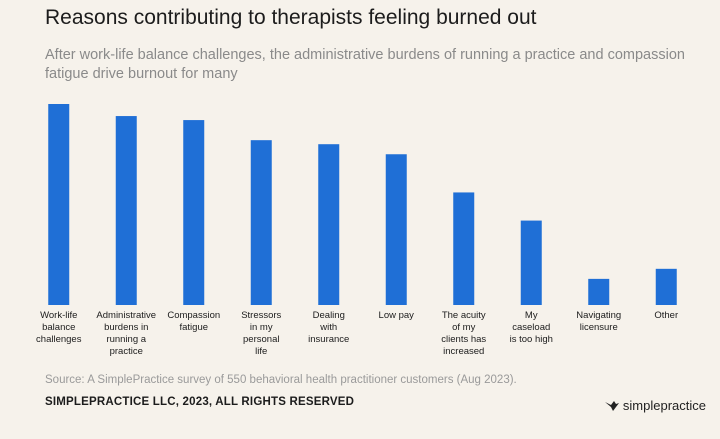 This screenshot has height=439, width=720. I want to click on category-label-4: Stressors in my personal life, so click(261, 333).